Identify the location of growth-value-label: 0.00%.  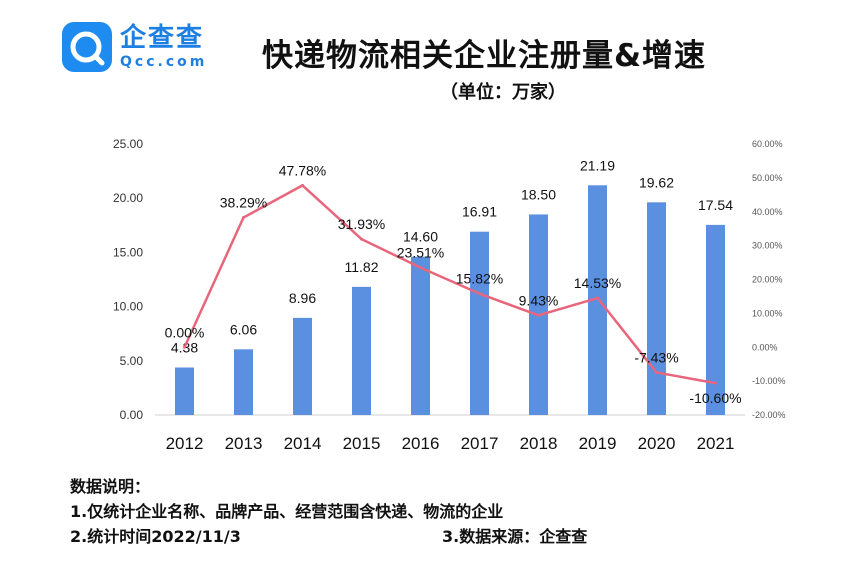
(185, 332).